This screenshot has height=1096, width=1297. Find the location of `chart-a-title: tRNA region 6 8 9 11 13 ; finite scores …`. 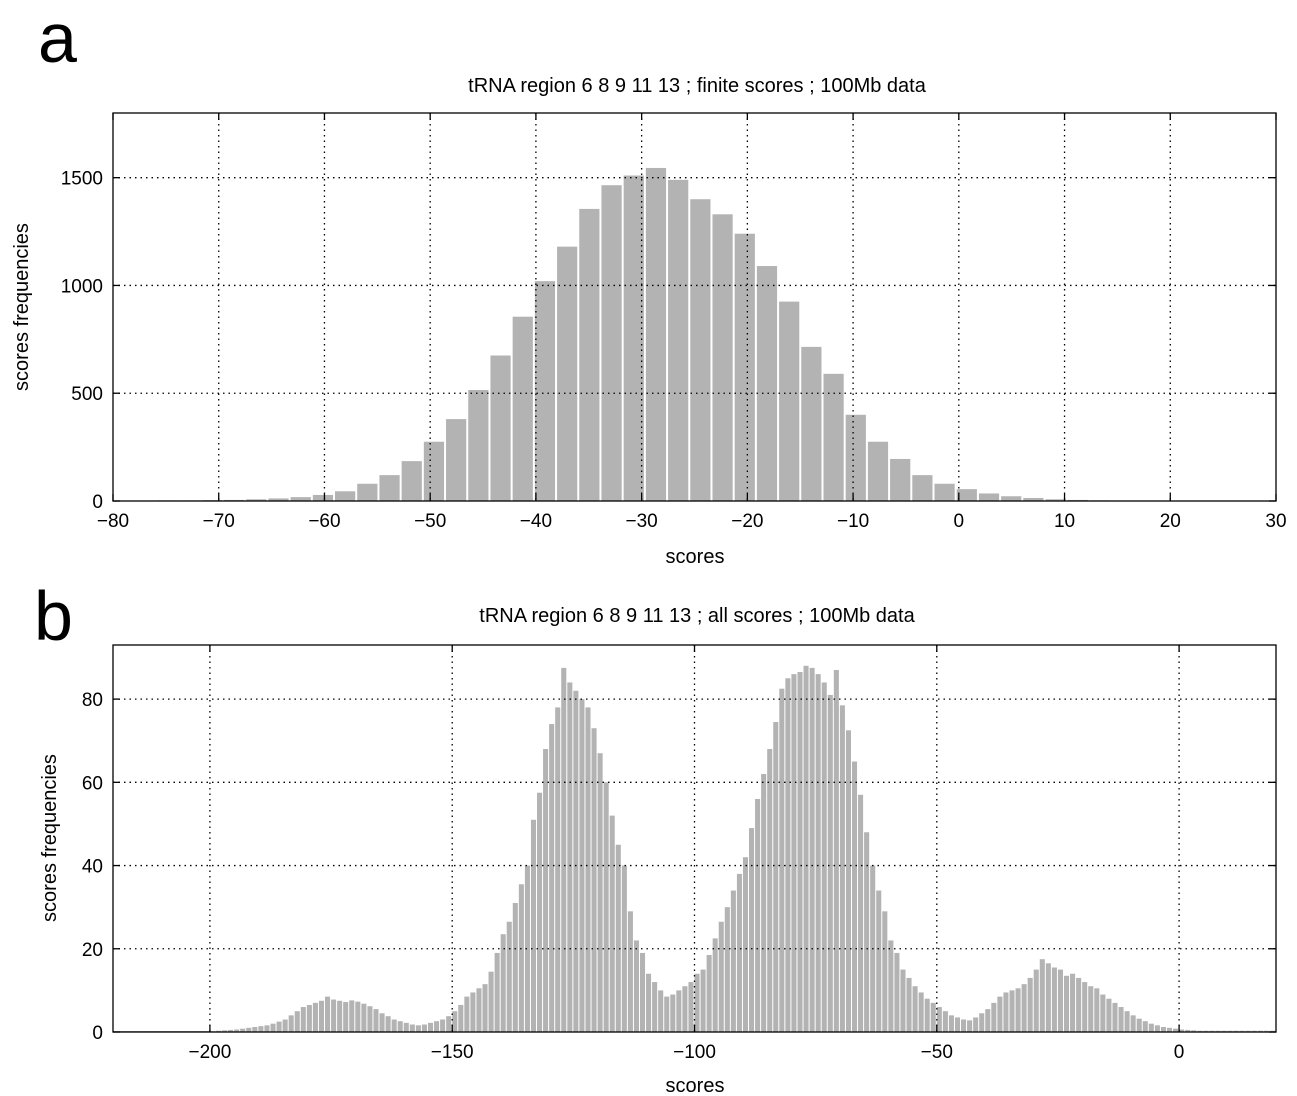

chart-a-title: tRNA region 6 8 9 11 13 ; finite scores … is located at coordinates (697, 86).